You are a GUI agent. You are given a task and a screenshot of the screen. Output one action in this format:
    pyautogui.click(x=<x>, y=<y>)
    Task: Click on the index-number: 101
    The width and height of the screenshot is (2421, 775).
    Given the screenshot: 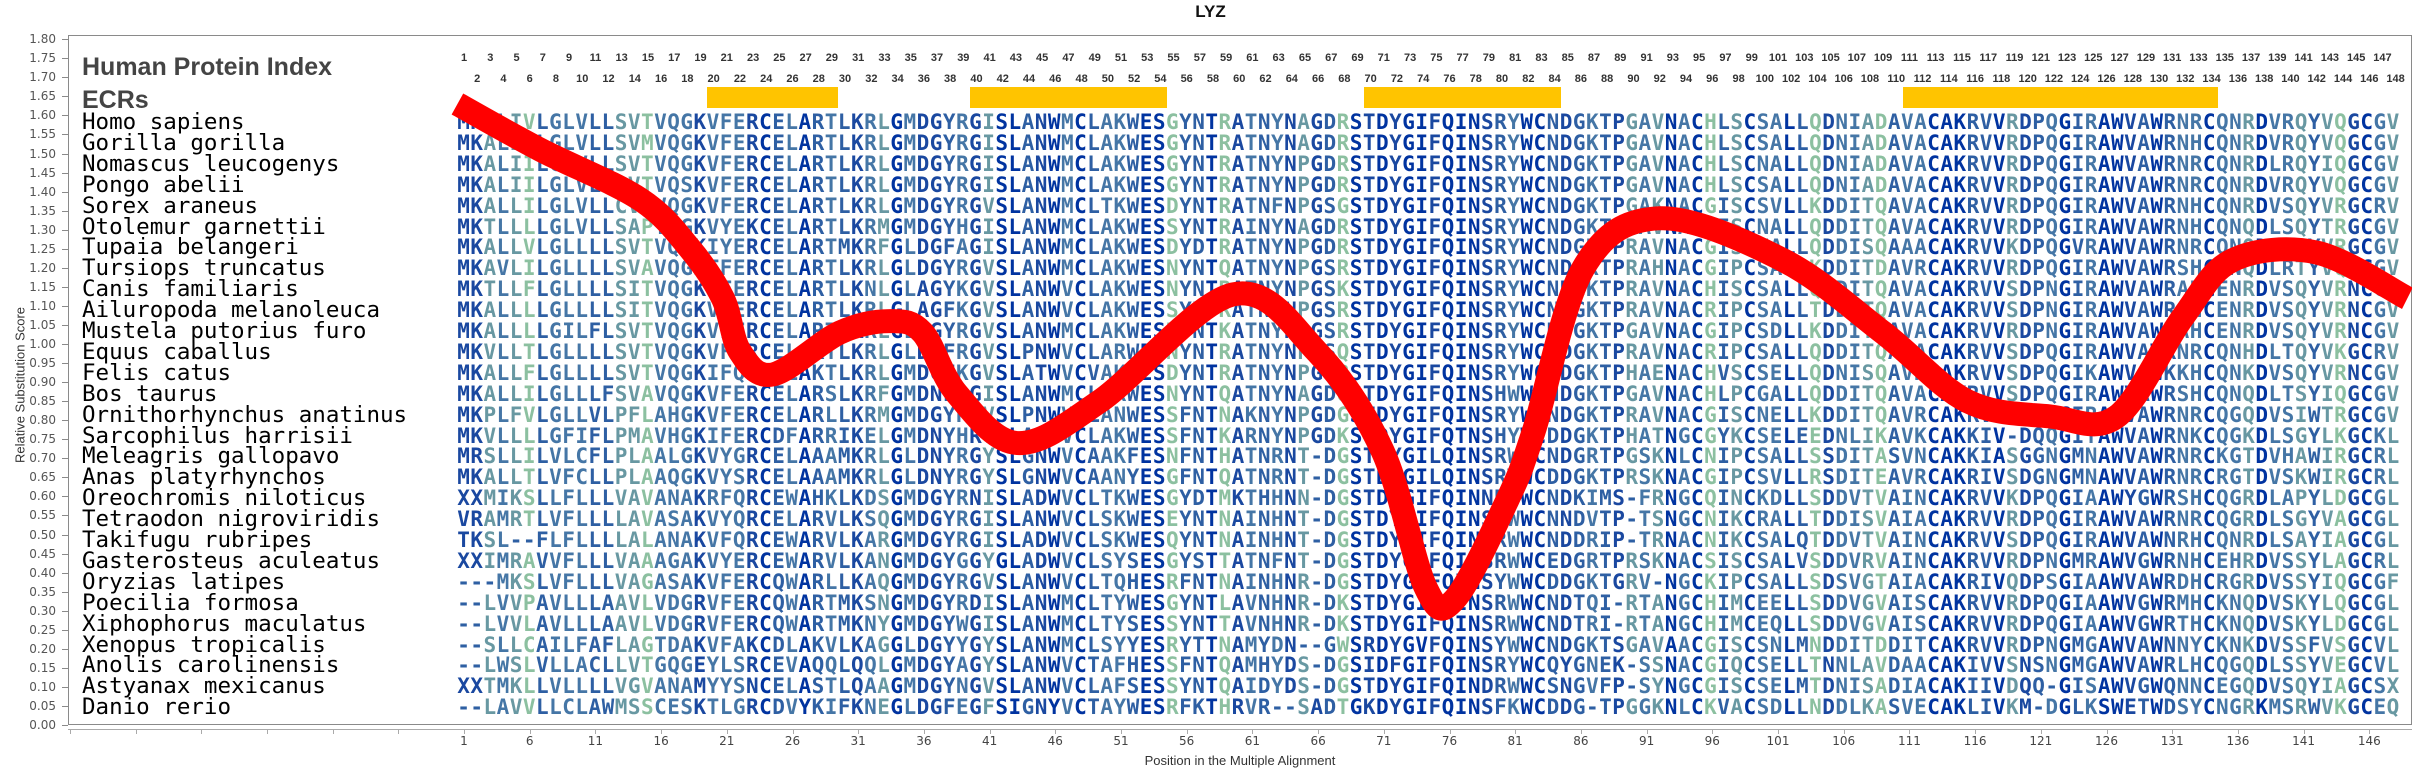 What is the action you would take?
    pyautogui.click(x=1778, y=58)
    